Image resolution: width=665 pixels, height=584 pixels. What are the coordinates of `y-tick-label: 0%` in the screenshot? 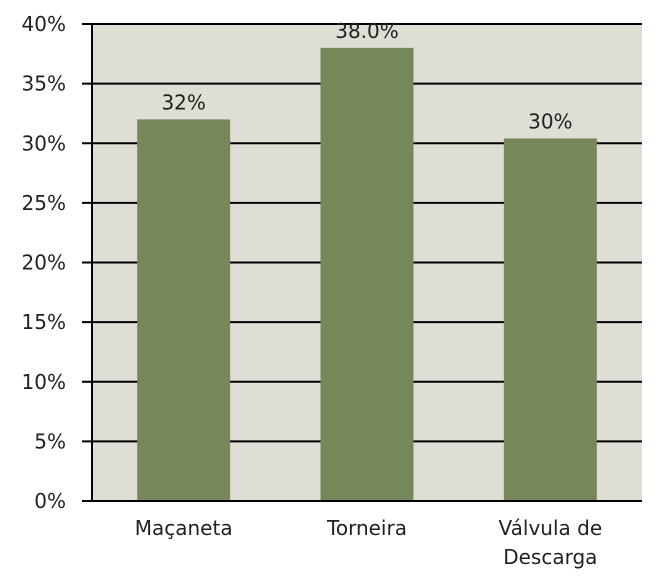 It's located at (50, 501).